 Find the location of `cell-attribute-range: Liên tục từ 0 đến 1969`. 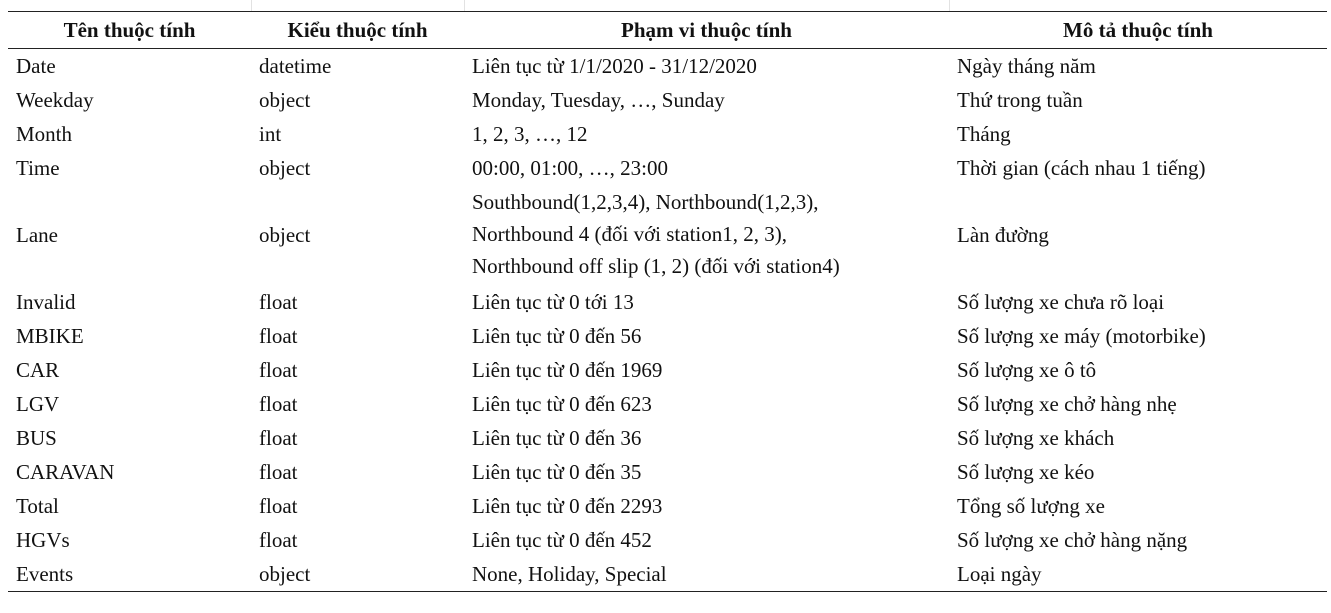

cell-attribute-range: Liên tục từ 0 đến 1969 is located at coordinates (706, 370).